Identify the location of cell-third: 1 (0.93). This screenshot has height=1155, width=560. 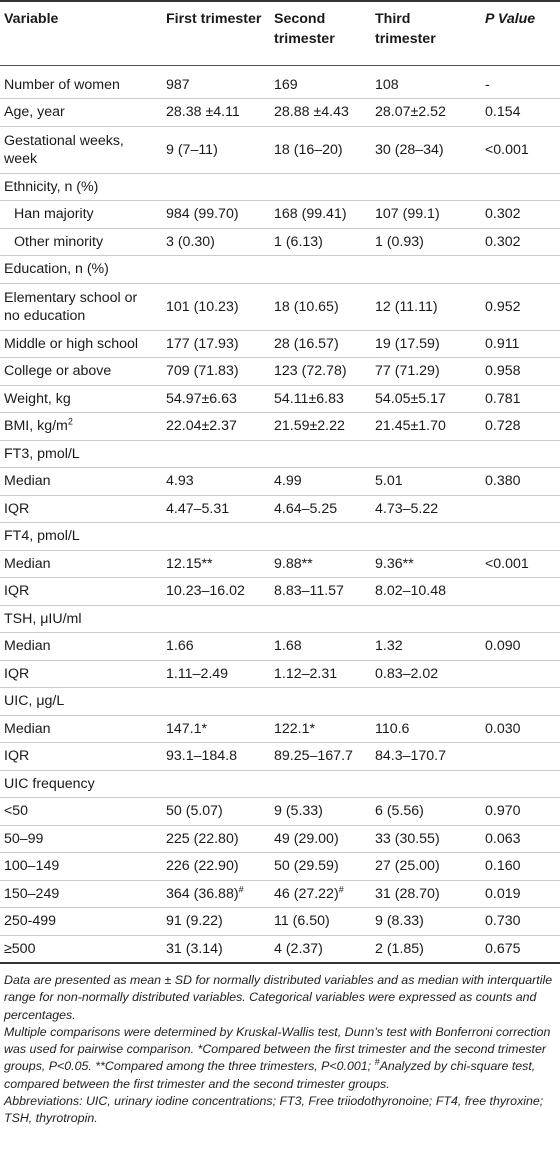
(426, 242).